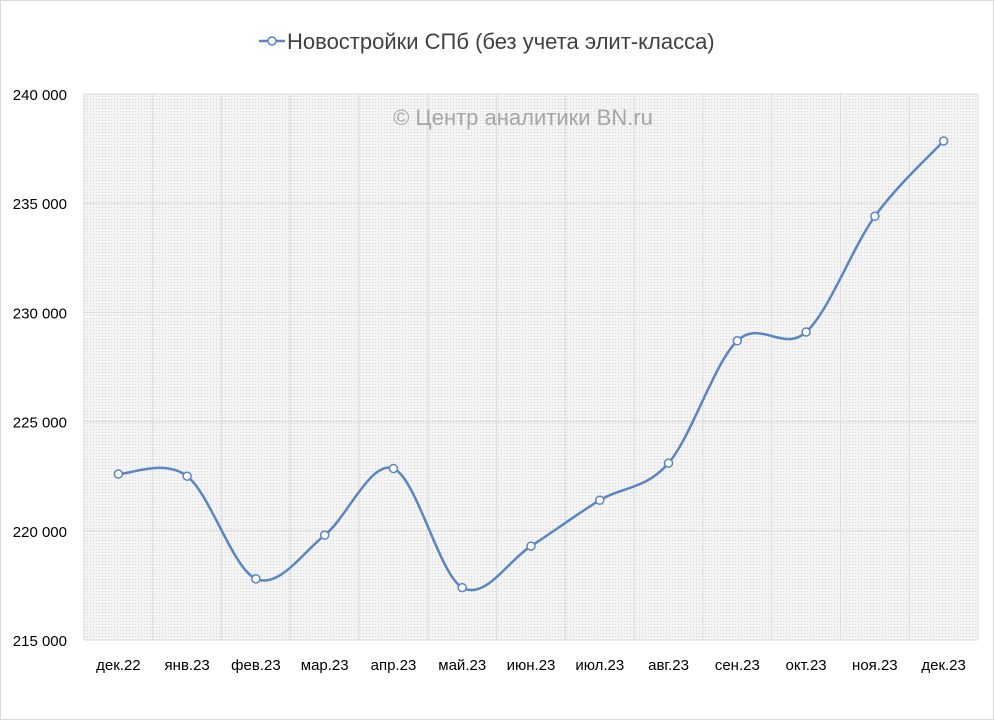  What do you see at coordinates (40, 532) in the screenshot?
I see `y-tick-label: 220 000` at bounding box center [40, 532].